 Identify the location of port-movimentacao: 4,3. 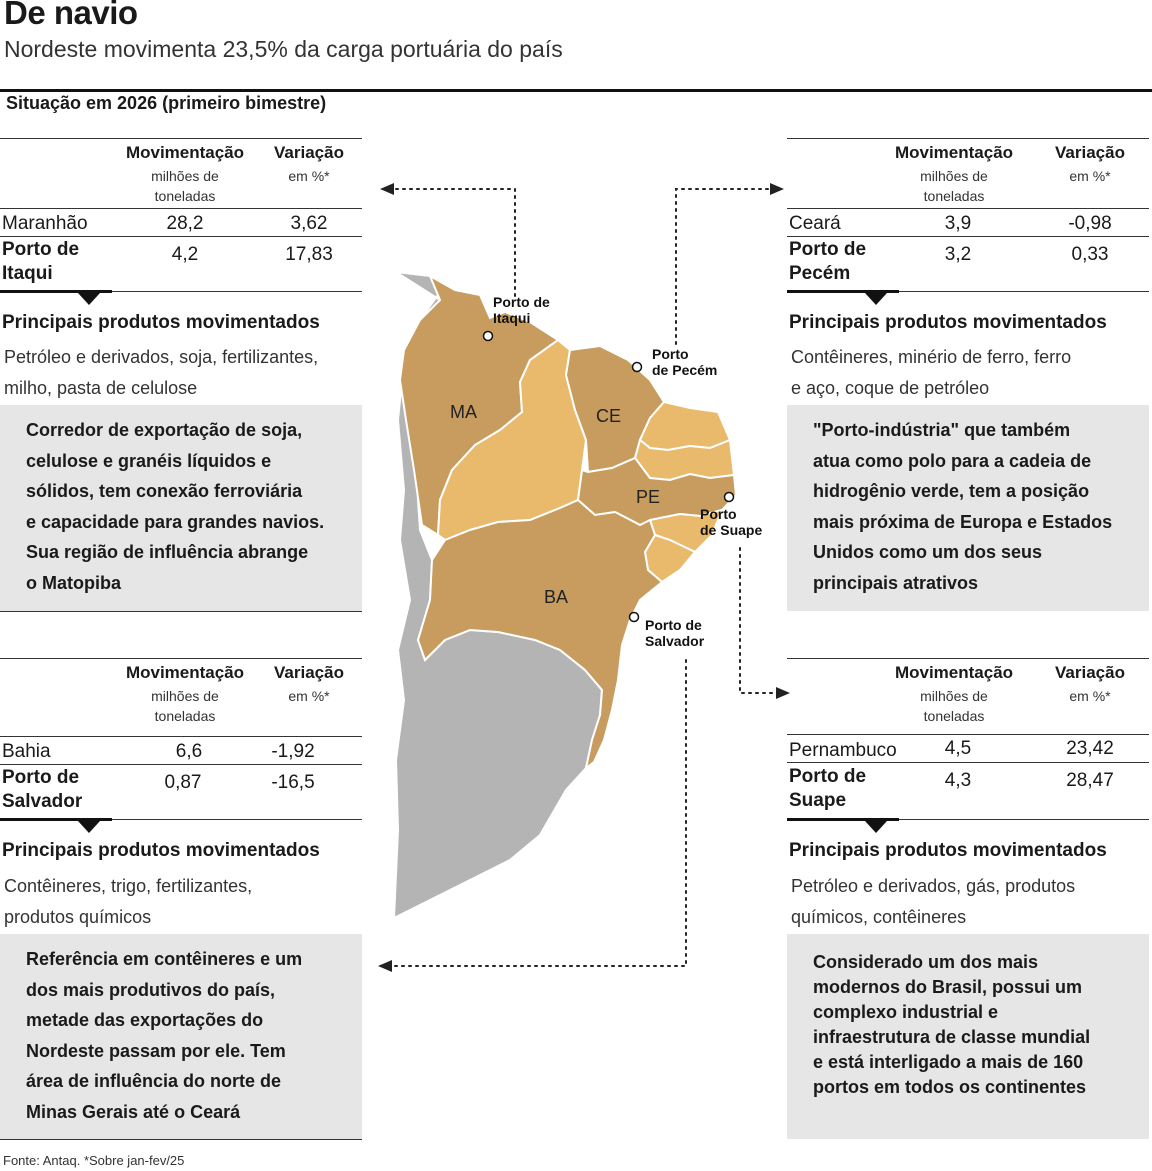
(958, 780).